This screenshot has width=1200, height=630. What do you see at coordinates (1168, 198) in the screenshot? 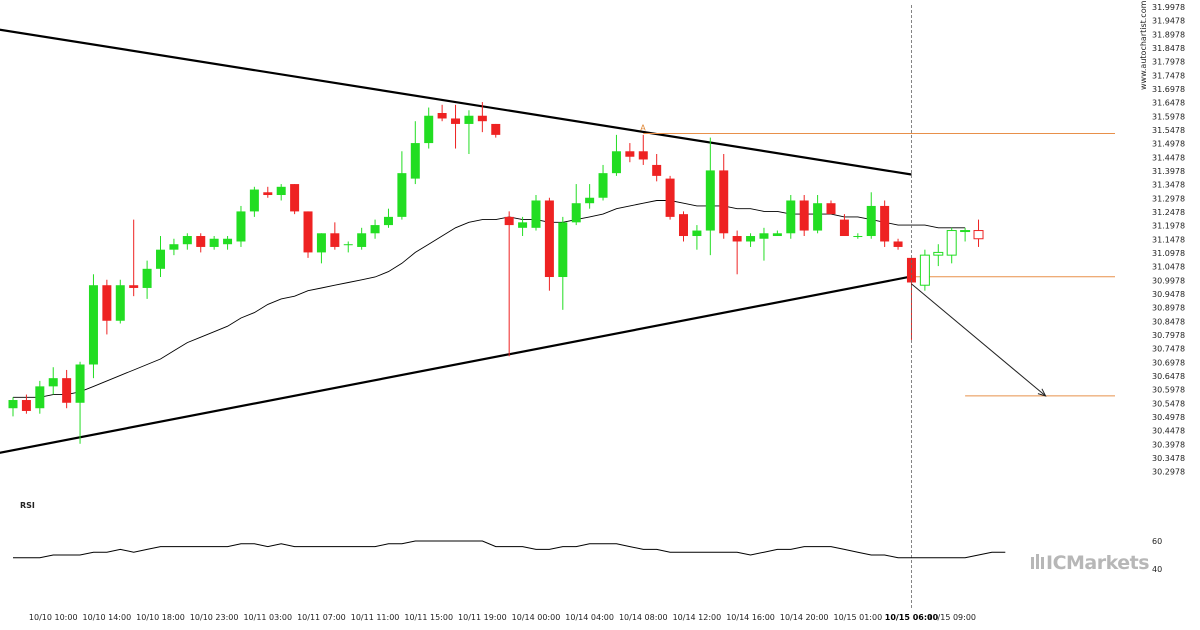
I see `y-tick-label: 31.2978` at bounding box center [1168, 198].